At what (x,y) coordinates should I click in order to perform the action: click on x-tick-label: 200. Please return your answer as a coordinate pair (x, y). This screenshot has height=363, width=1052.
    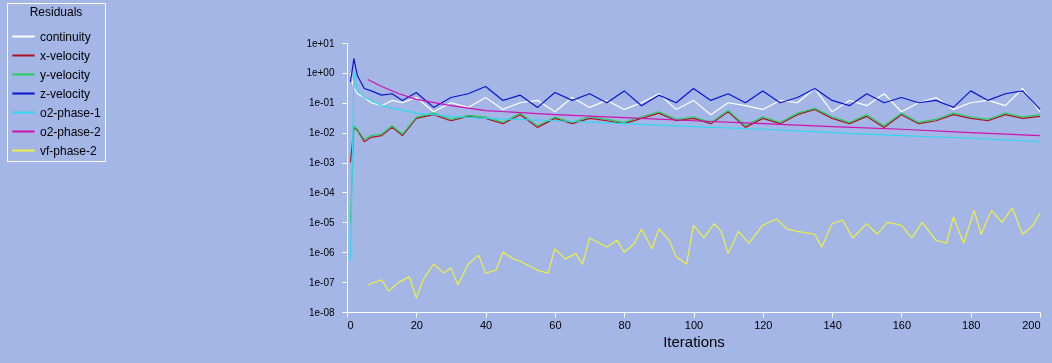
    Looking at the image, I should click on (1031, 324).